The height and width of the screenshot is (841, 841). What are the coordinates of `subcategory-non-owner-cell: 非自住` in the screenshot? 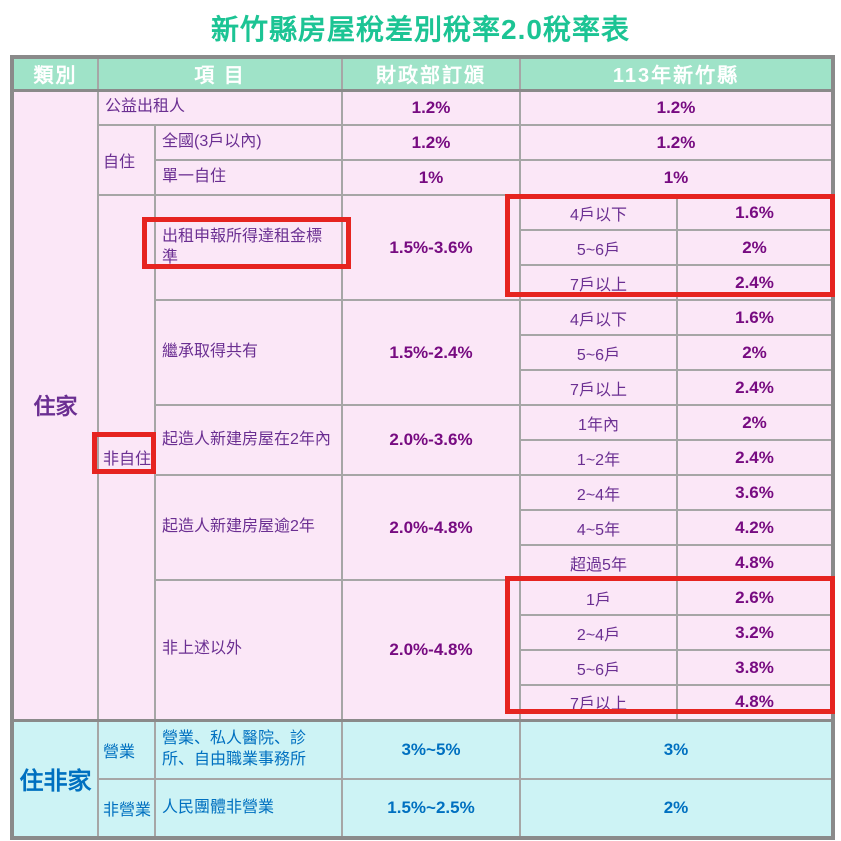 It's located at (126, 457).